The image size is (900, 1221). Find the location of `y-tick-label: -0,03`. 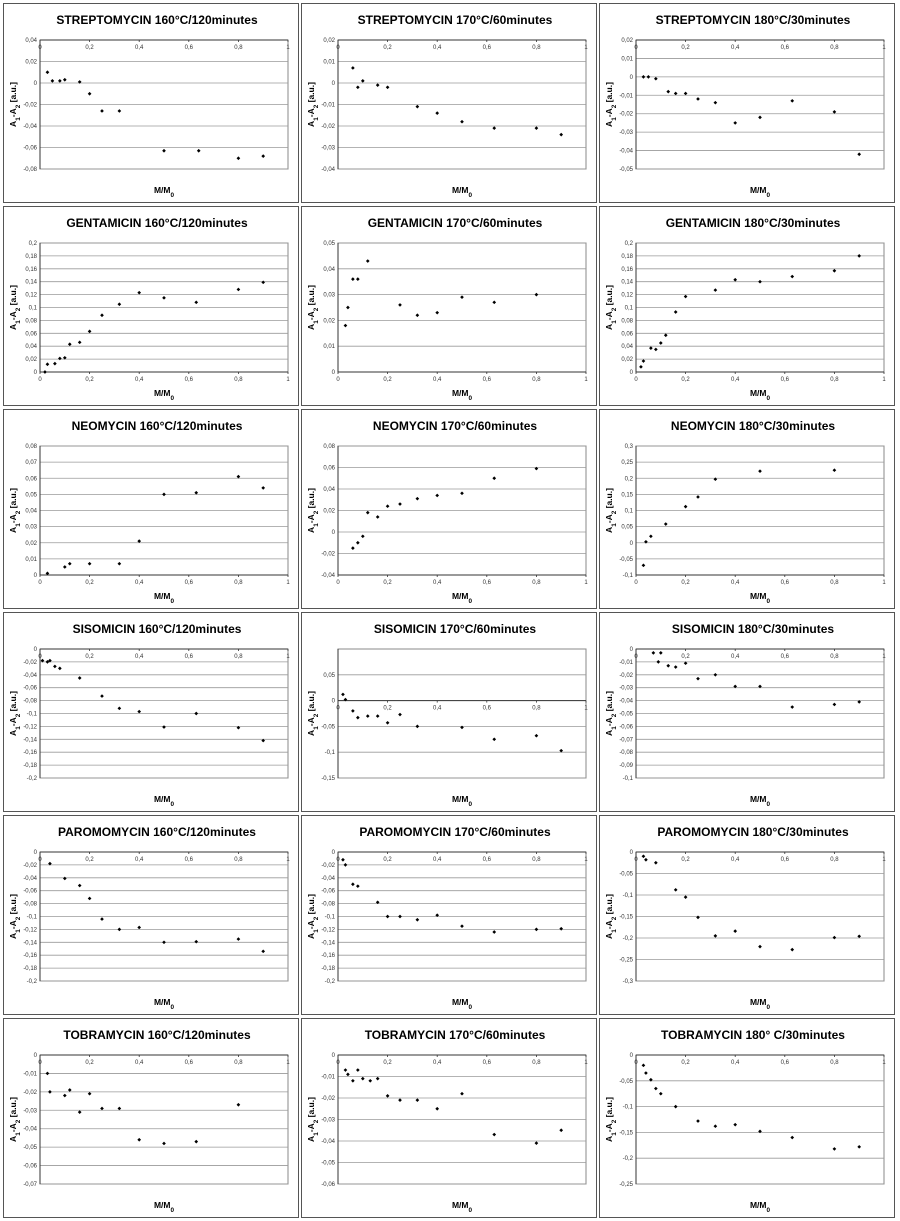

y-tick-label: -0,03 is located at coordinates (328, 149).